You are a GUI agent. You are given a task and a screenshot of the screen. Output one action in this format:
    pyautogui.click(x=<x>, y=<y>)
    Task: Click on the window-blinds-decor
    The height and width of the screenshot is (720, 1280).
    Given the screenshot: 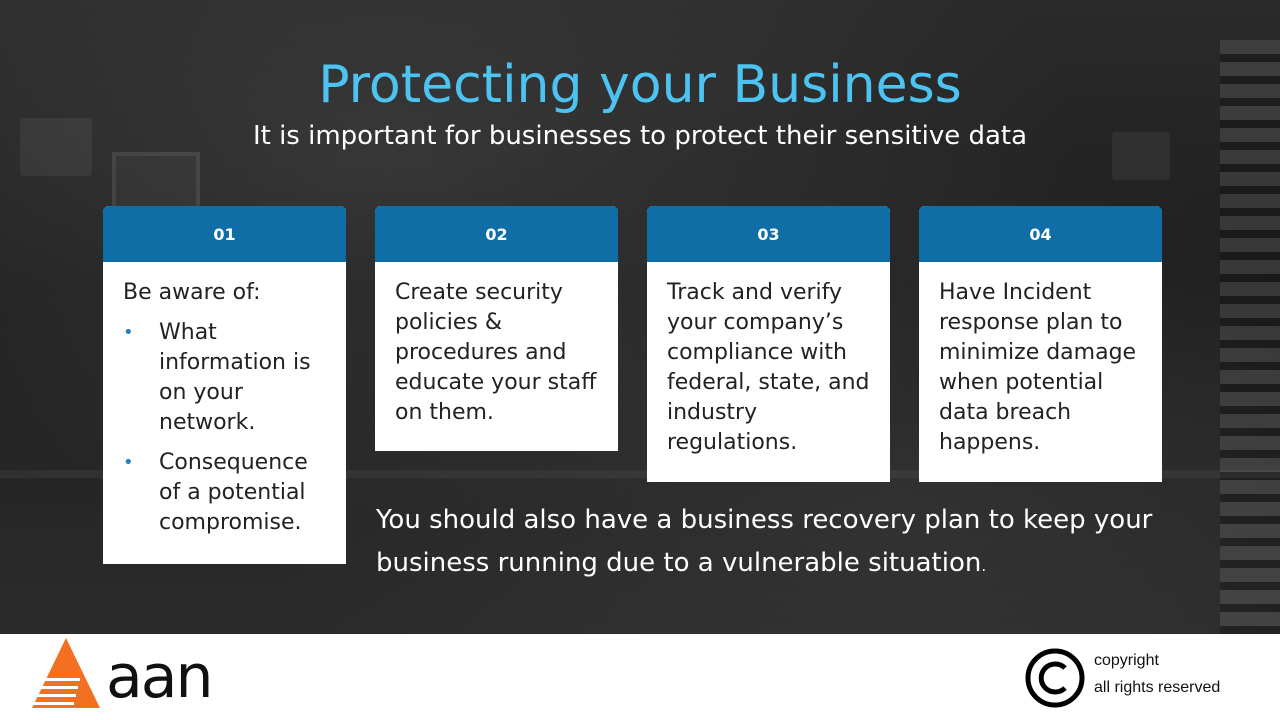 What is the action you would take?
    pyautogui.click(x=1250, y=337)
    